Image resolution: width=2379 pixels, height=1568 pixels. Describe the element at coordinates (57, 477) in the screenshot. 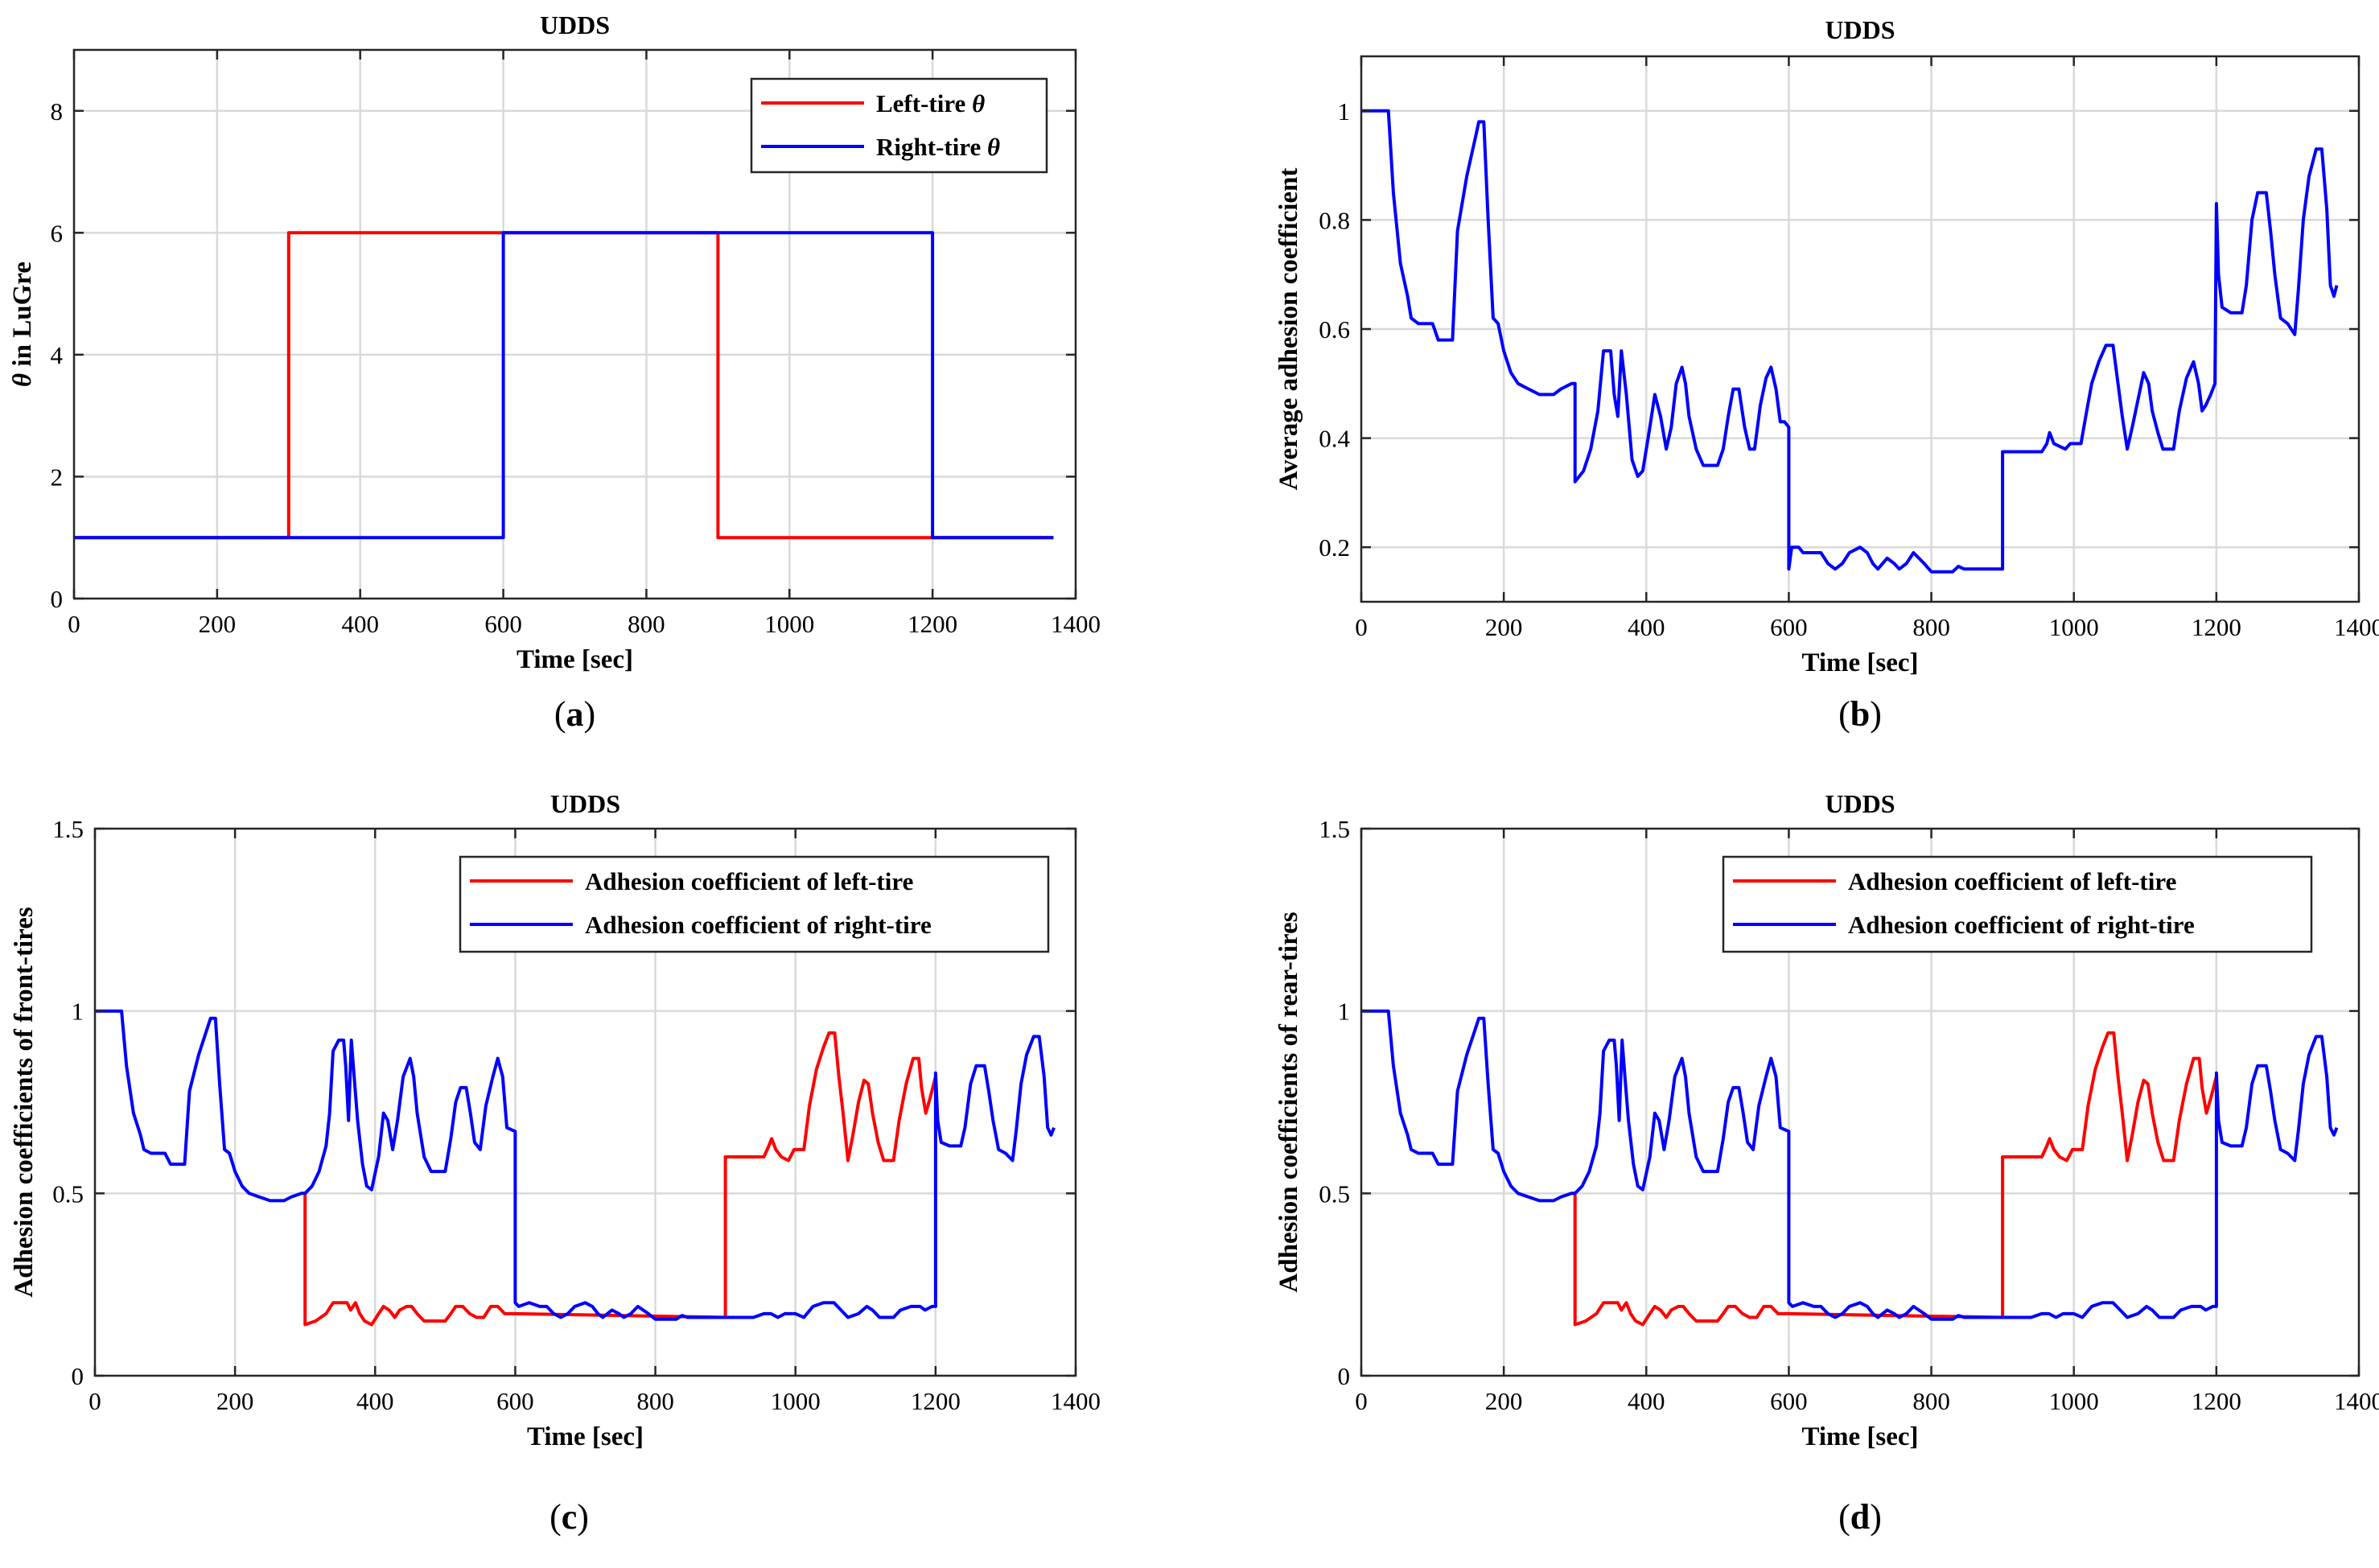

I see `y-tick-label: 2` at that location.